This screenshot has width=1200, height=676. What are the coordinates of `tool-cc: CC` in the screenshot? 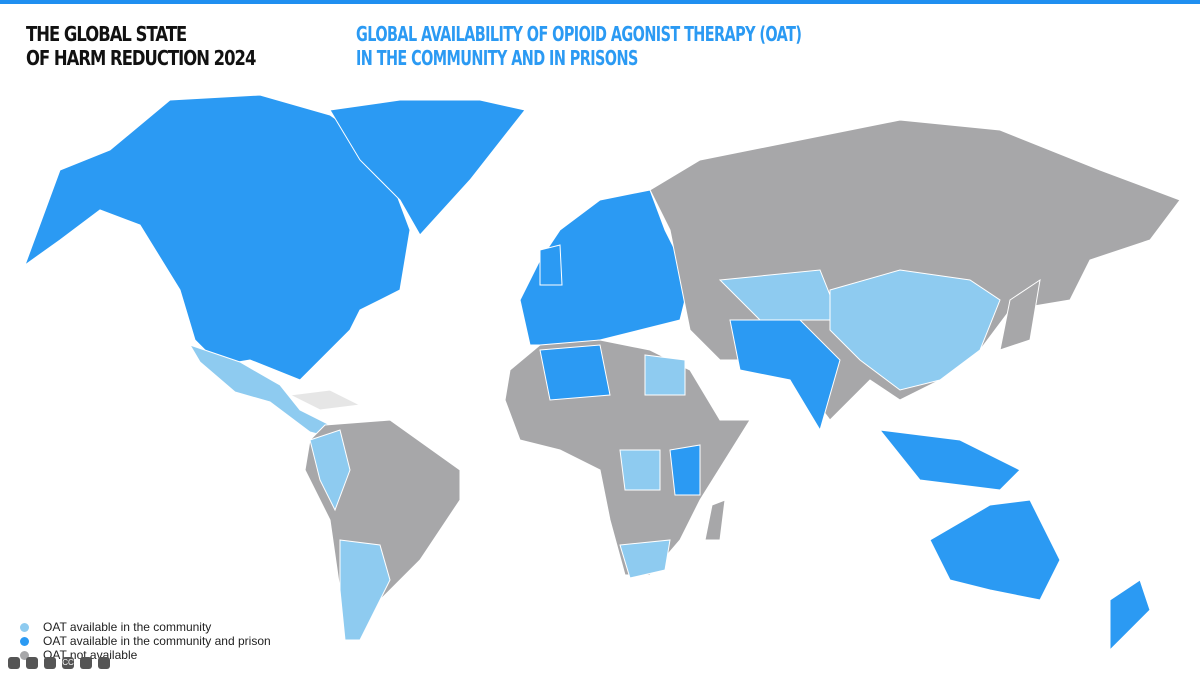 It's located at (68, 663).